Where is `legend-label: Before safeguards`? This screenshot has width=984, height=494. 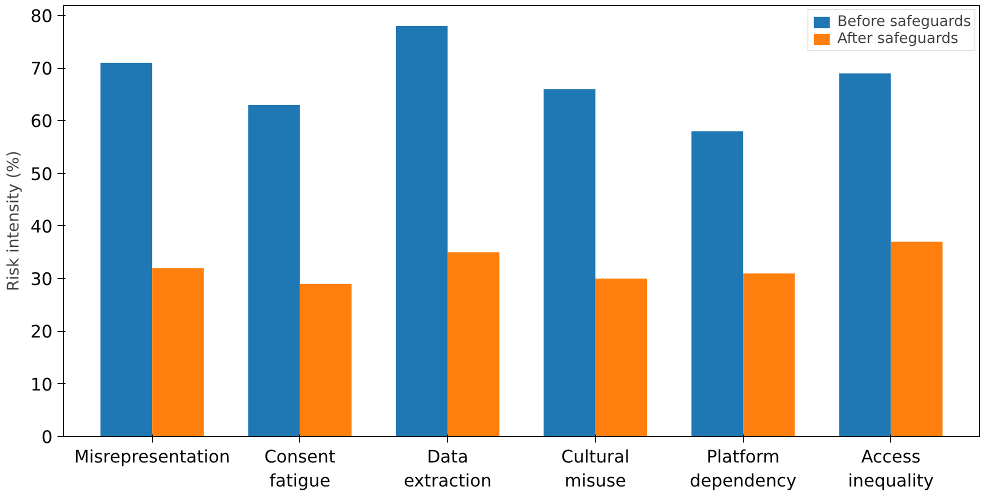 legend-label: Before safeguards is located at coordinates (904, 21).